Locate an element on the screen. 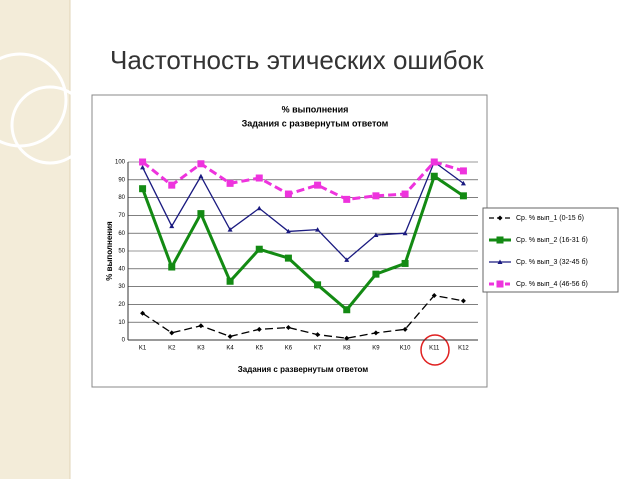  x-tick-label: K2 is located at coordinates (172, 349).